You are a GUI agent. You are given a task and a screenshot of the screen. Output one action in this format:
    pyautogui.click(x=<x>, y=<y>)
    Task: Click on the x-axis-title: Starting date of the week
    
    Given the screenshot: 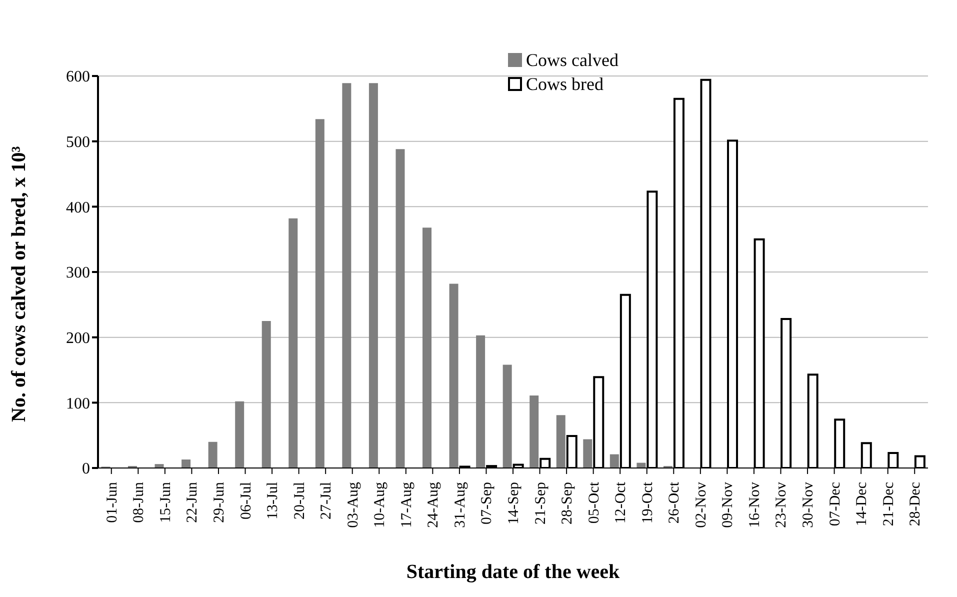 What is the action you would take?
    pyautogui.click(x=513, y=572)
    